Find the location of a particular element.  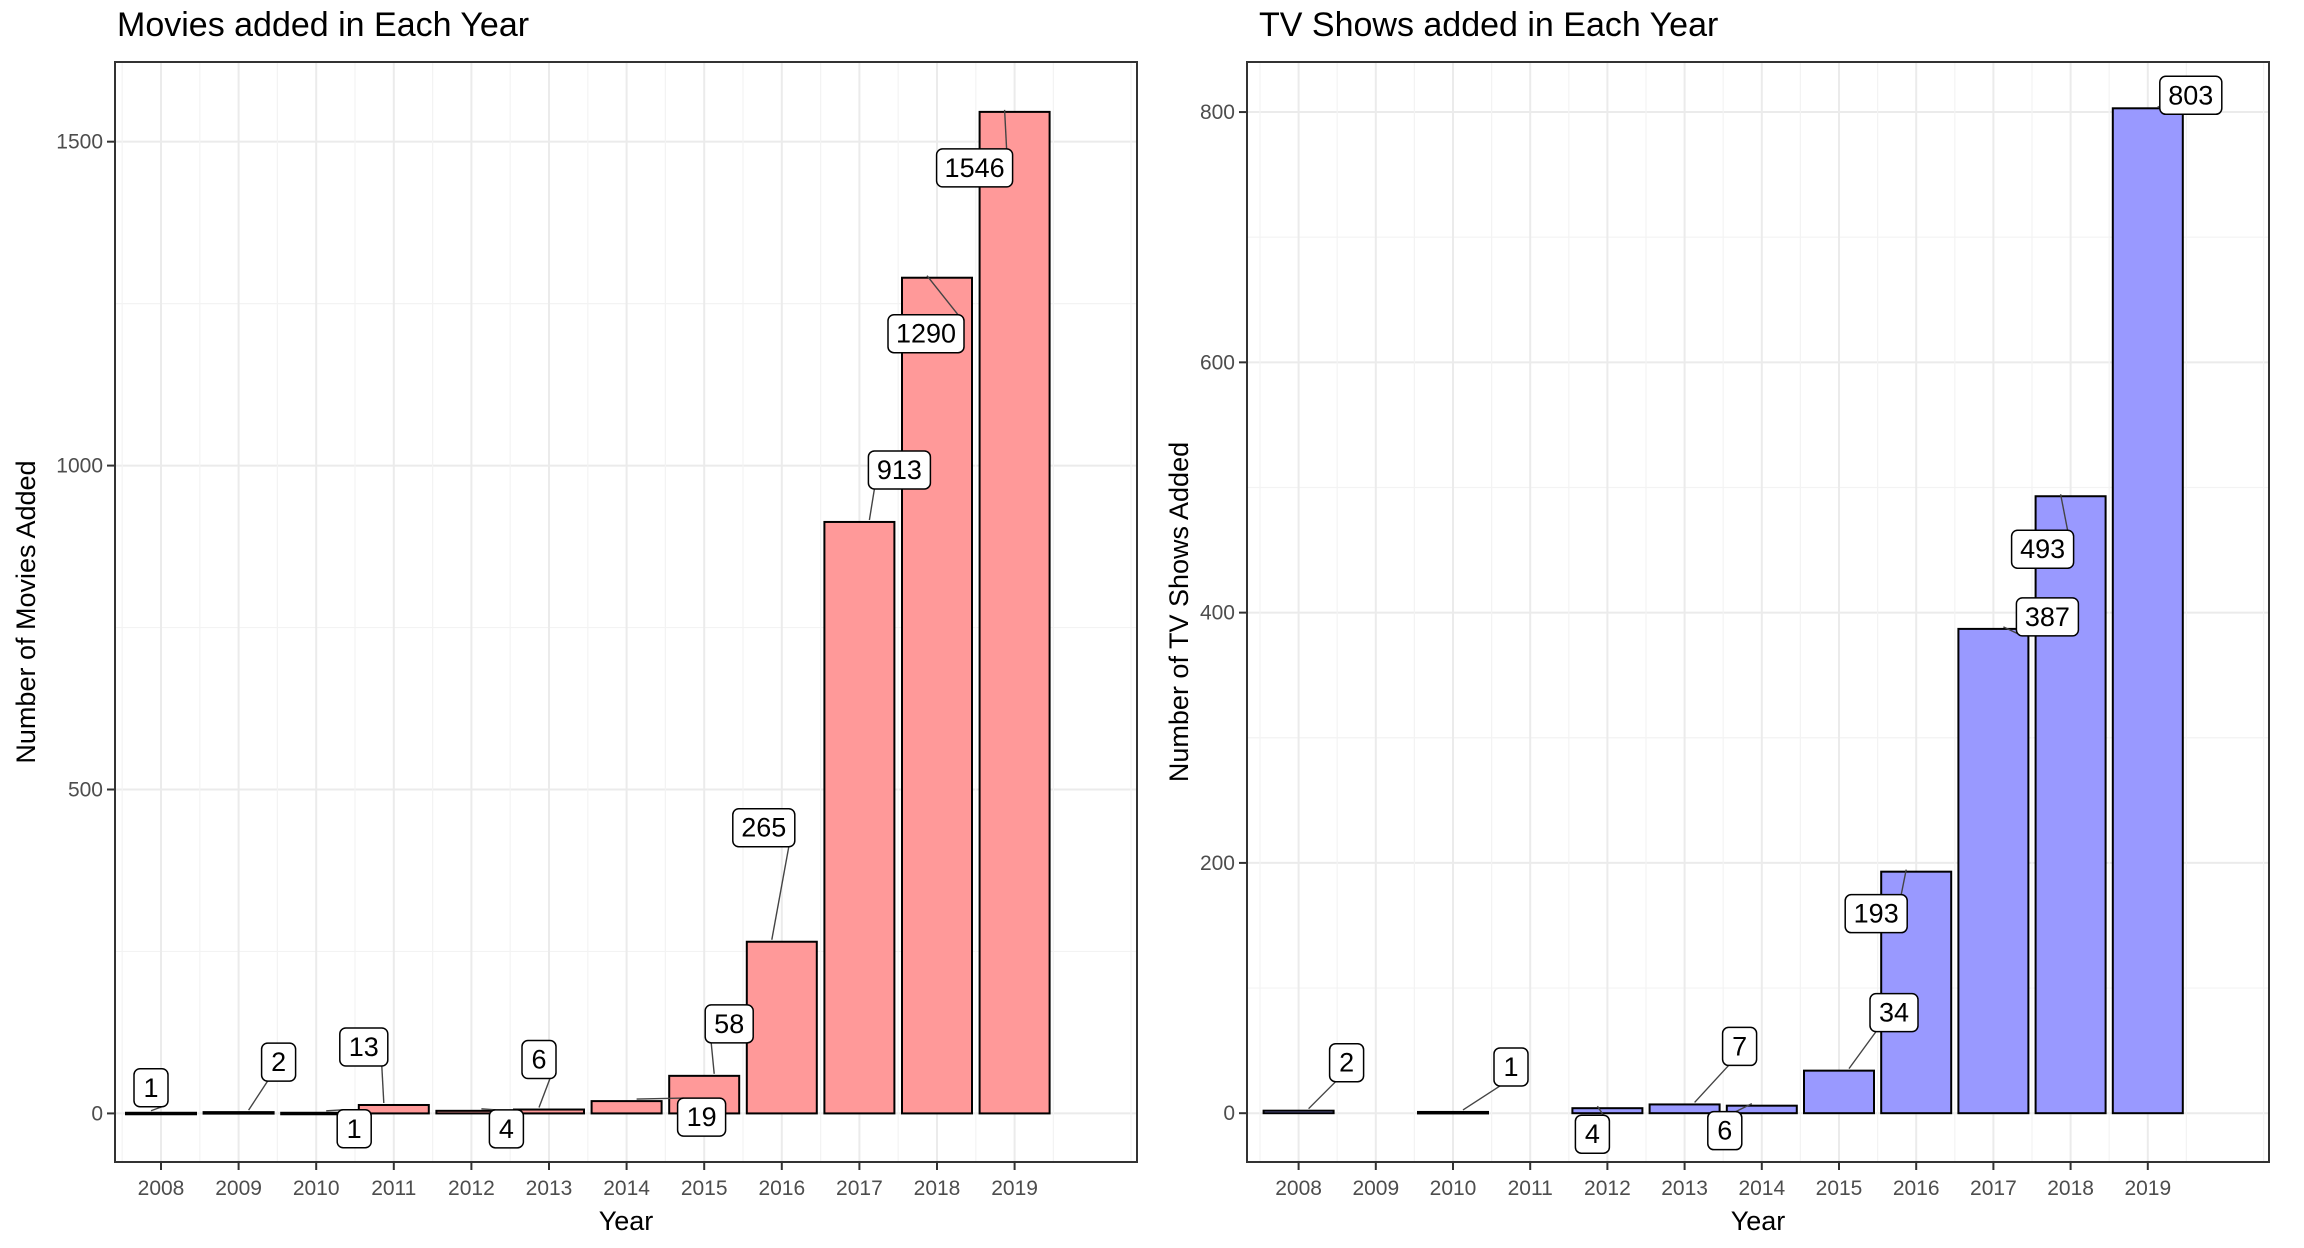

data-label: 58 is located at coordinates (729, 1024).